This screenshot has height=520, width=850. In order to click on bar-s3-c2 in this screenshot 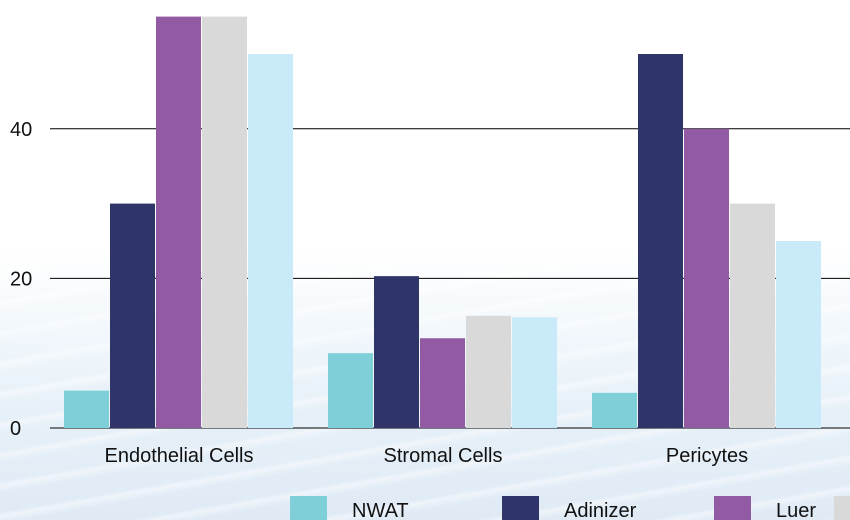, I will do `click(752, 315)`.